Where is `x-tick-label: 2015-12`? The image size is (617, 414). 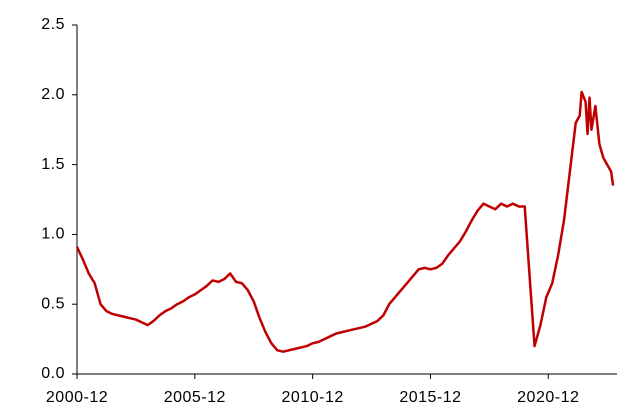 x-tick-label: 2015-12 is located at coordinates (430, 397).